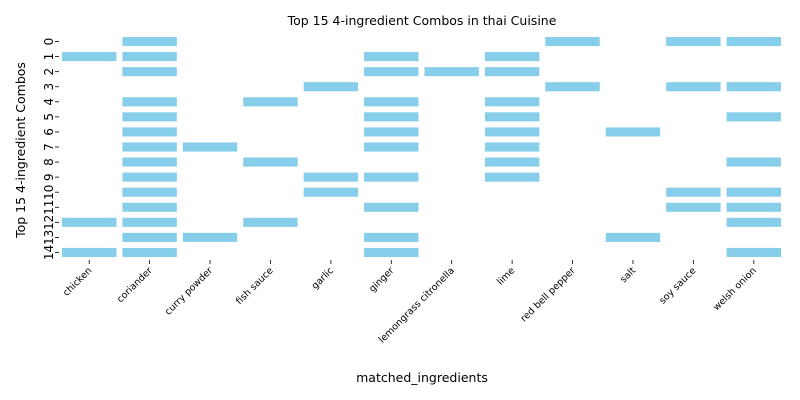 This screenshot has width=800, height=400. What do you see at coordinates (49, 42) in the screenshot?
I see `y-tick-label: 0` at bounding box center [49, 42].